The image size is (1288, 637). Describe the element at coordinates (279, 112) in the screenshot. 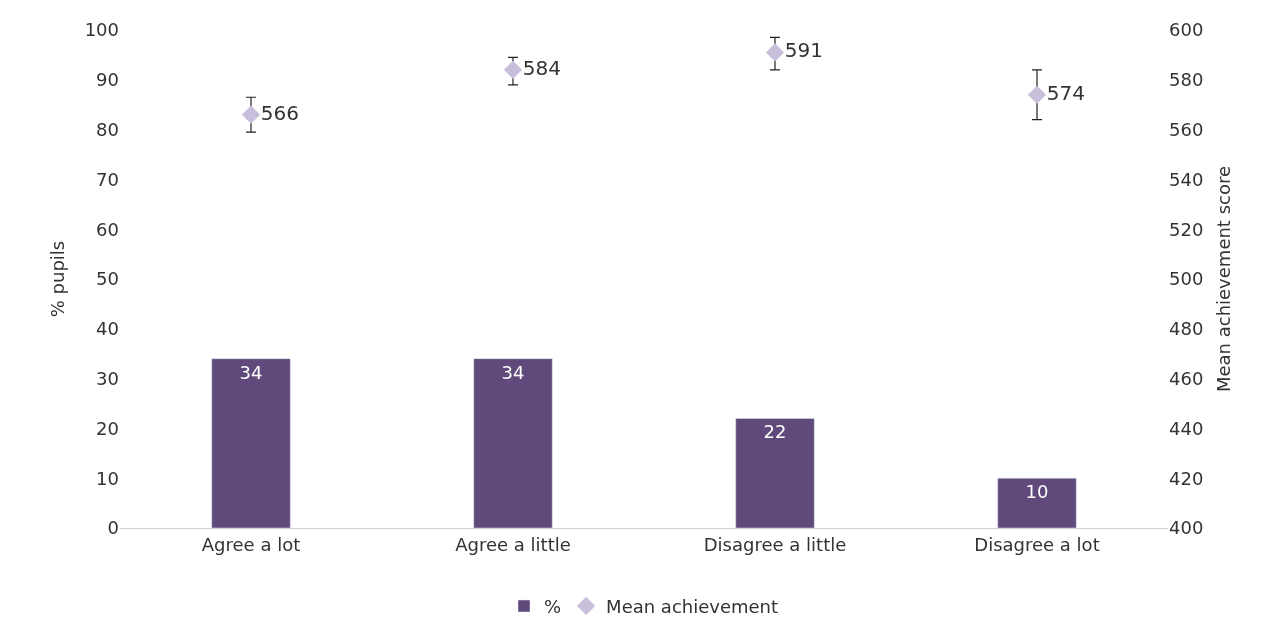

I see `data-label: 566` at that location.